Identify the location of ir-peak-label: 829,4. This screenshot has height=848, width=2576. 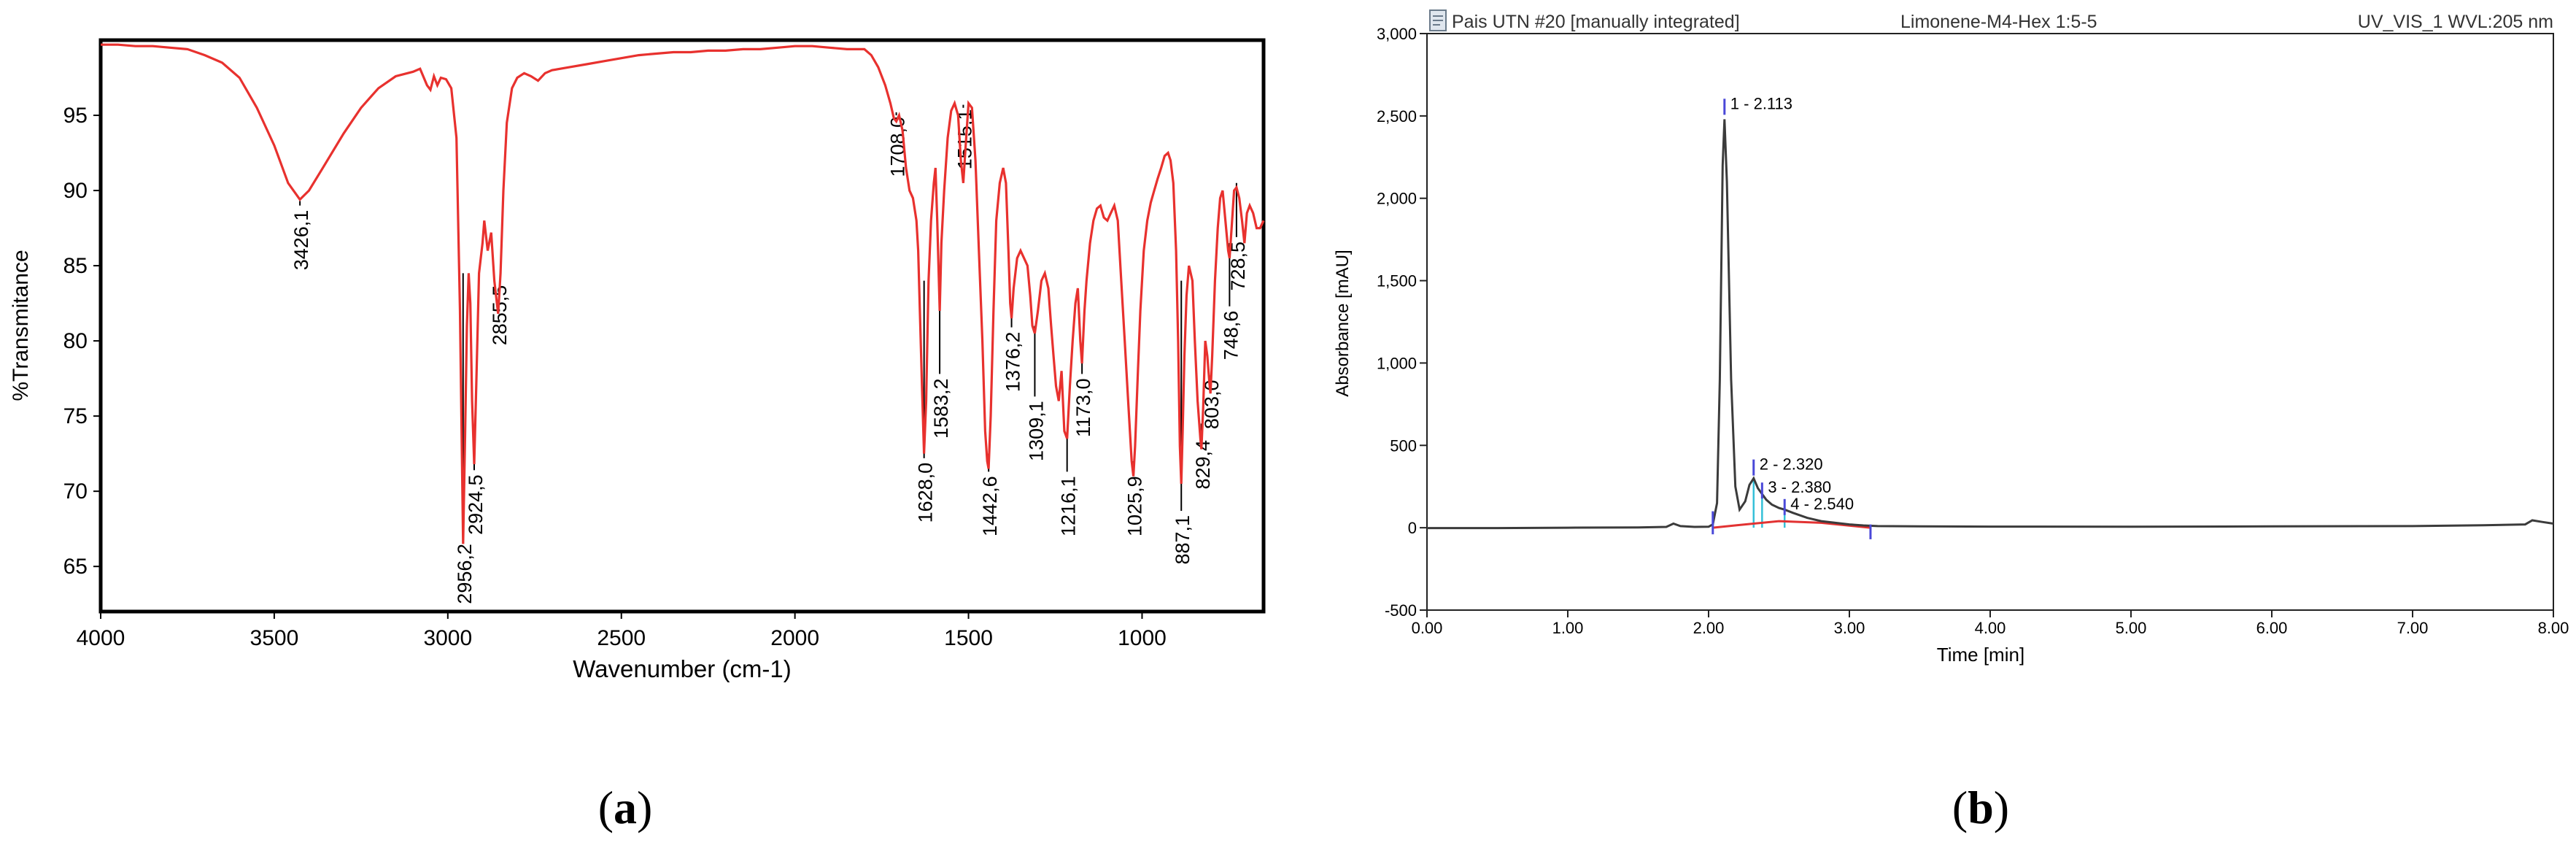
(1203, 465).